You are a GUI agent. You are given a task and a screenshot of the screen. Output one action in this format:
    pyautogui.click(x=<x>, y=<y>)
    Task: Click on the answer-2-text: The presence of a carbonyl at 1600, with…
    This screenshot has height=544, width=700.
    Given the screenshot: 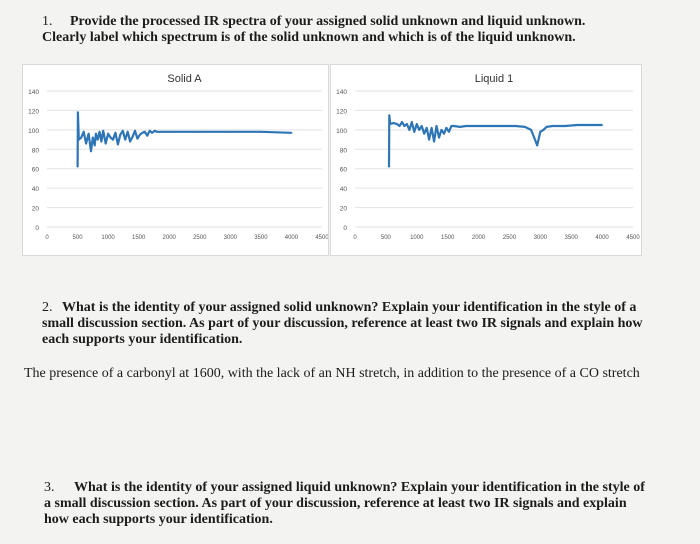 What is the action you would take?
    pyautogui.click(x=332, y=373)
    